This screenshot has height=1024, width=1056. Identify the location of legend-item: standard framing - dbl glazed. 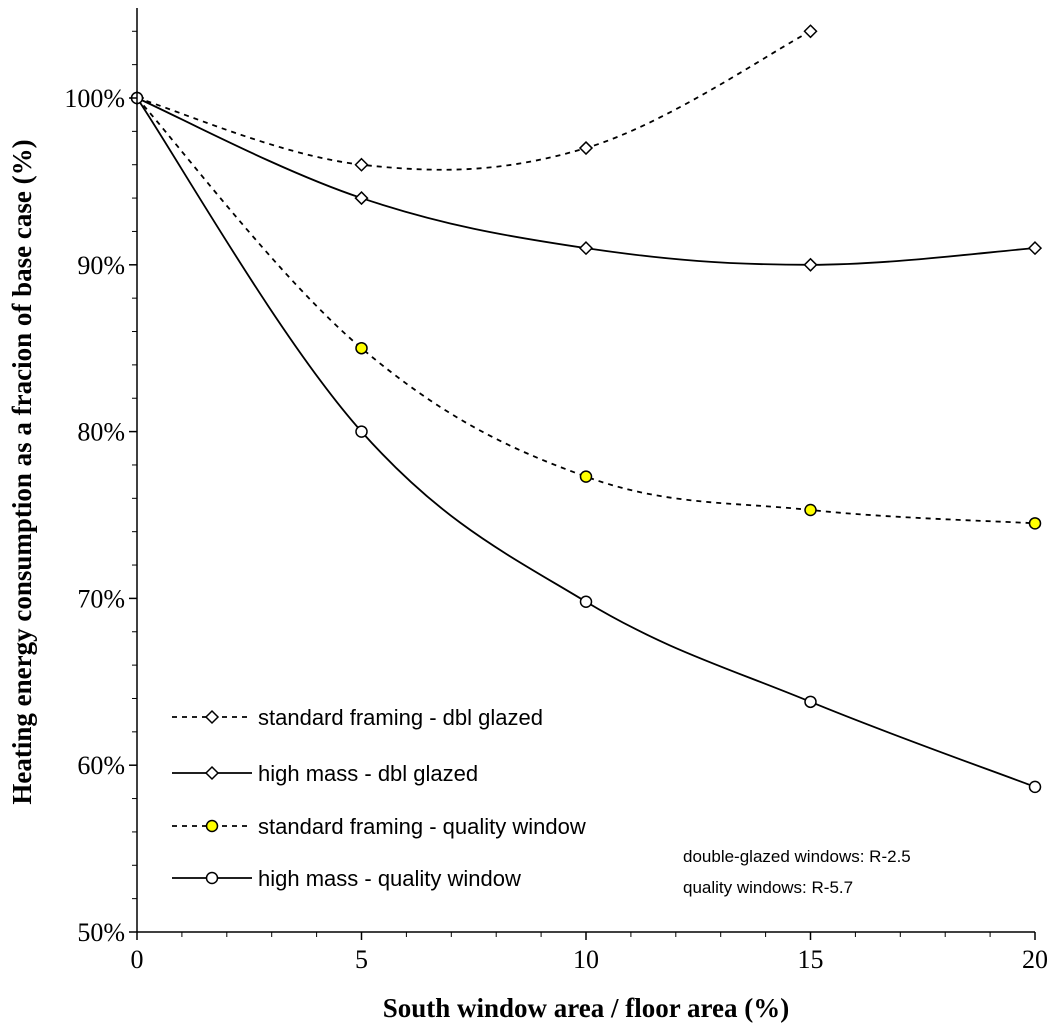
(357, 717).